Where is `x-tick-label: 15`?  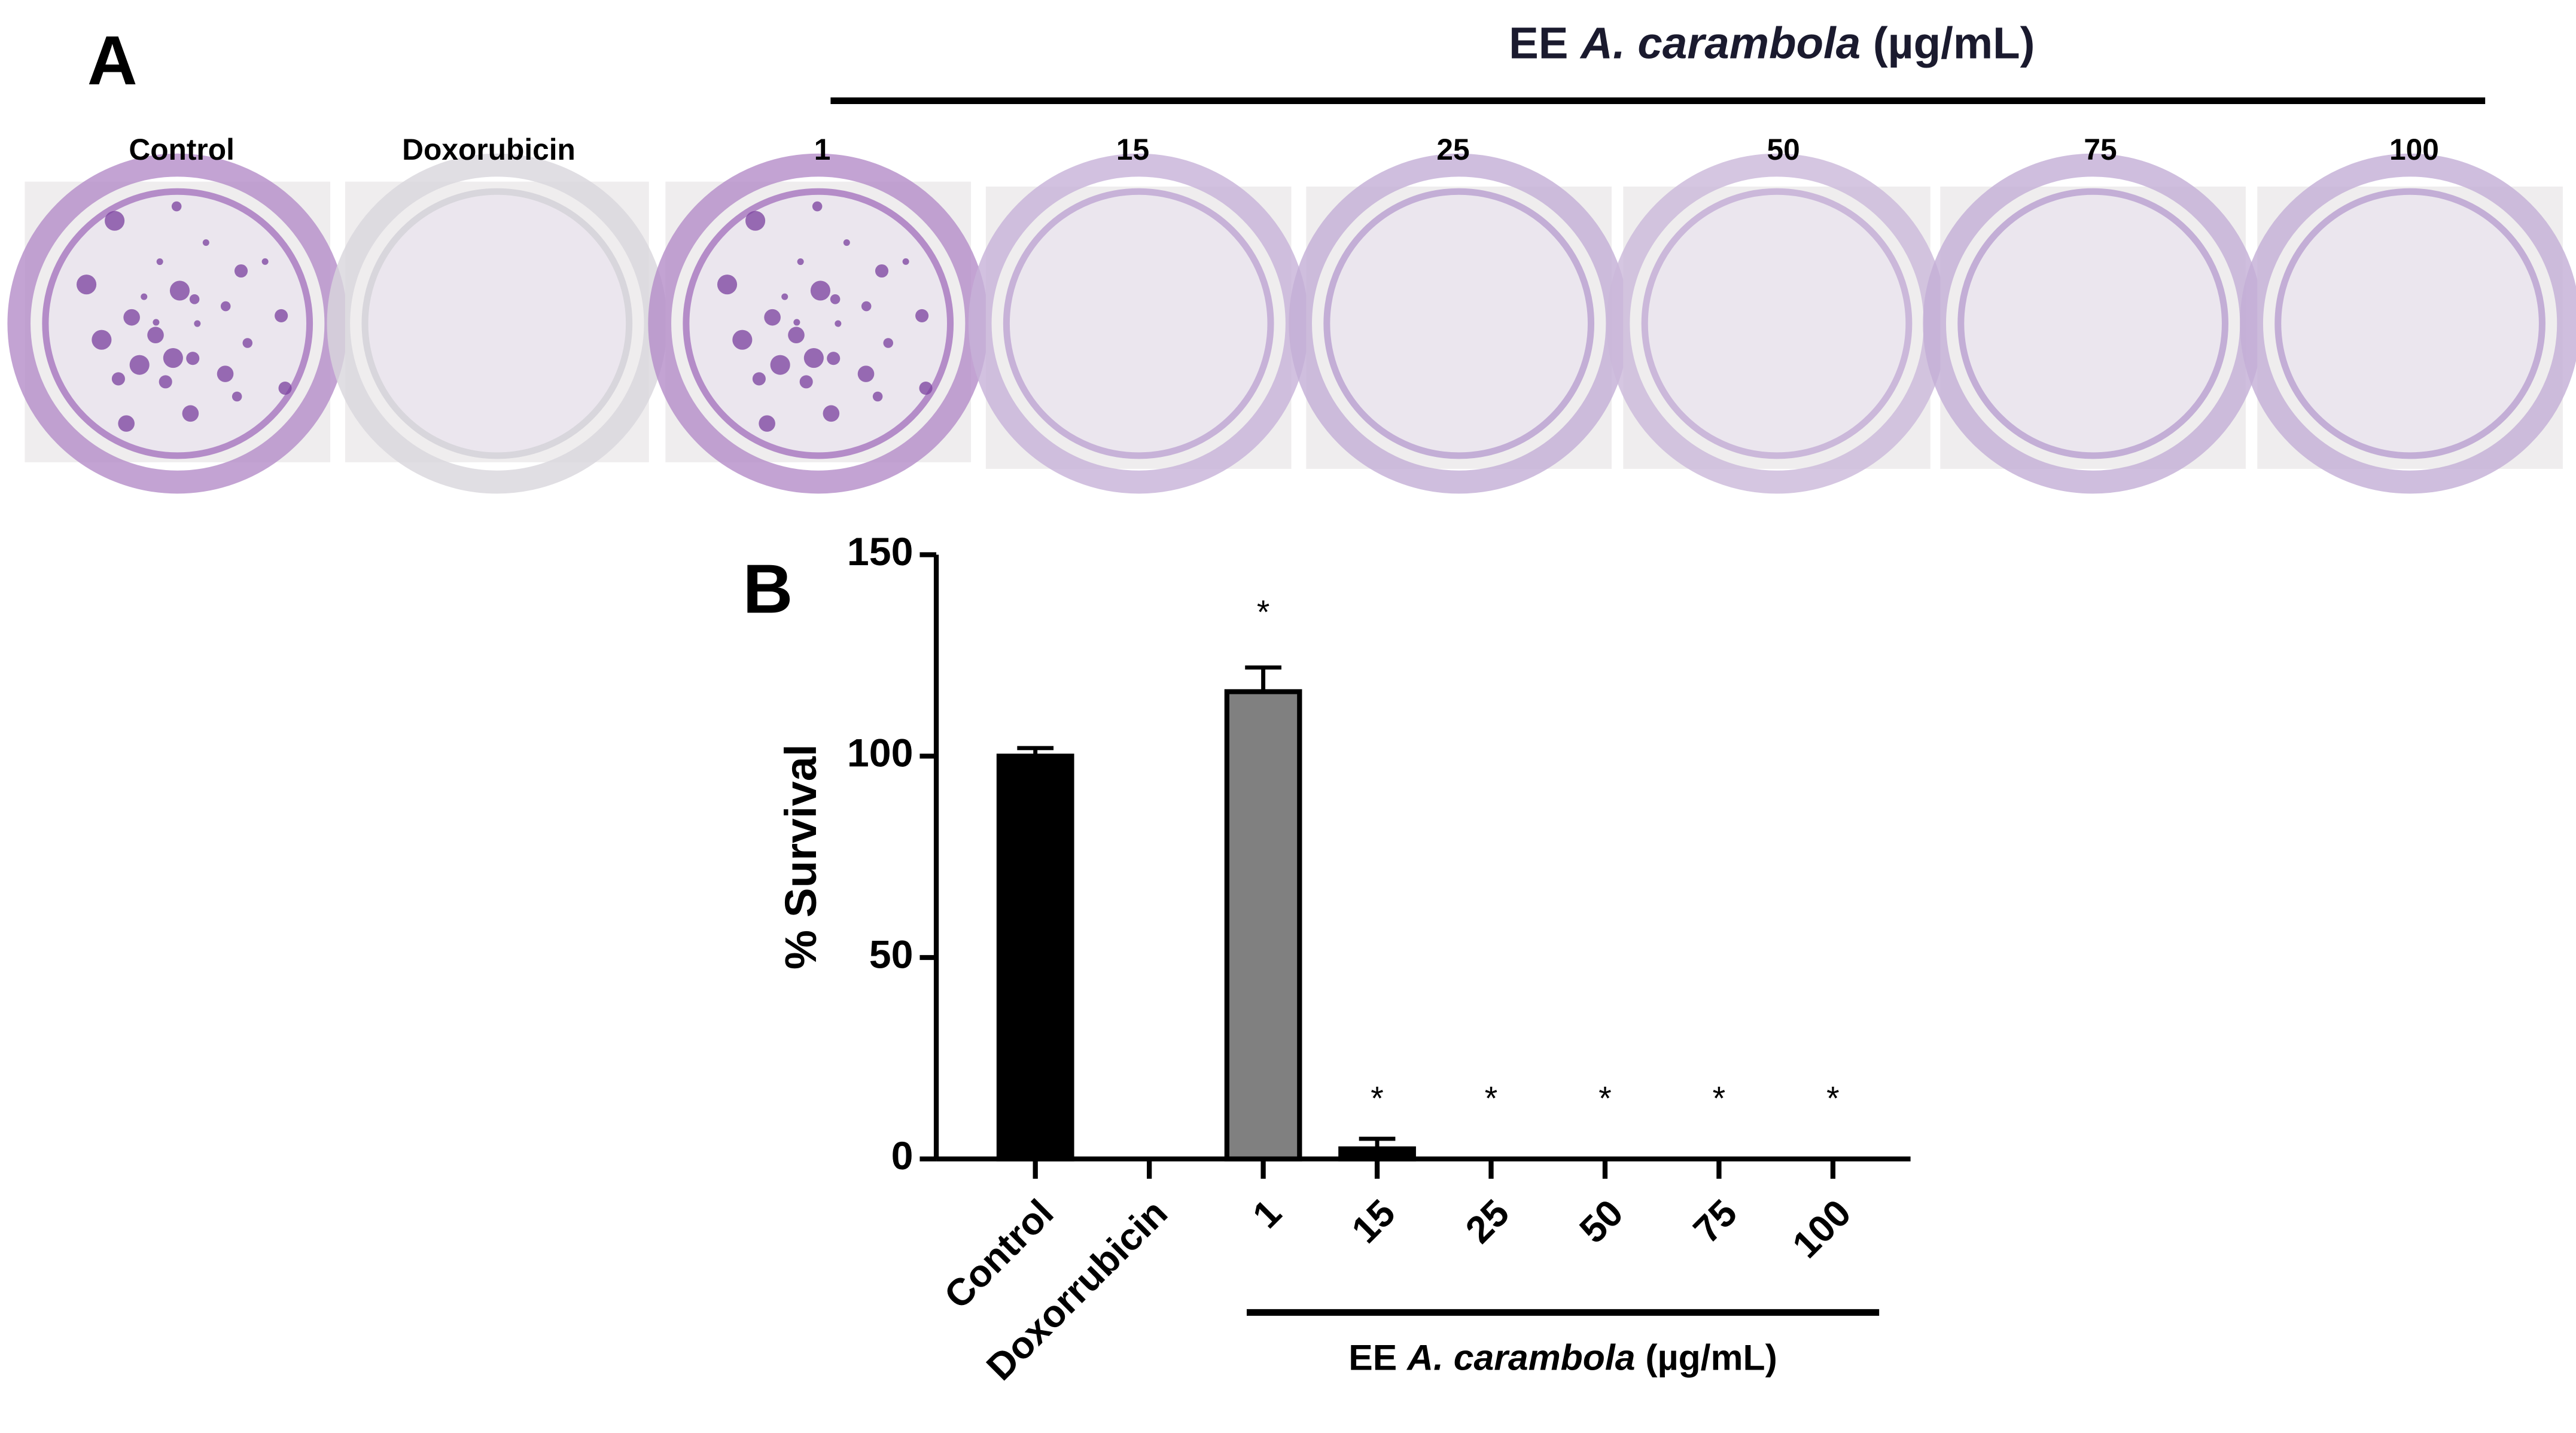 x-tick-label: 15 is located at coordinates (1373, 1222).